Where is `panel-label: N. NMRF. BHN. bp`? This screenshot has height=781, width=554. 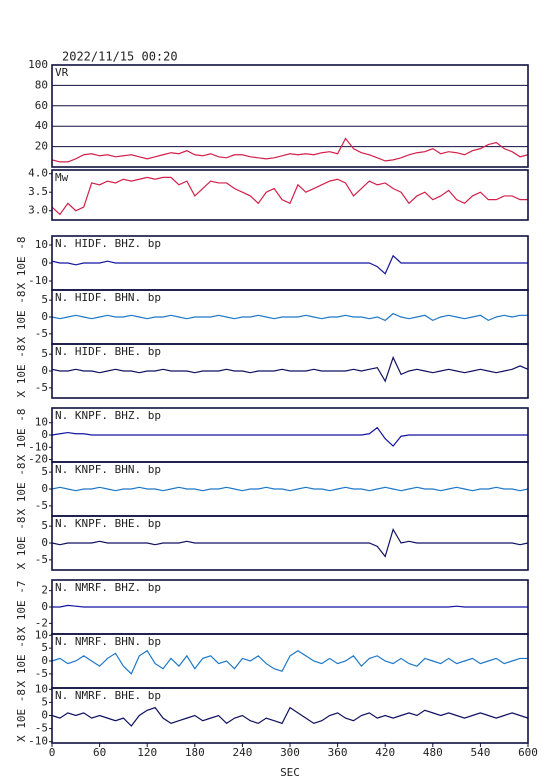
panel-label: N. NMRF. BHN. bp is located at coordinates (108, 641).